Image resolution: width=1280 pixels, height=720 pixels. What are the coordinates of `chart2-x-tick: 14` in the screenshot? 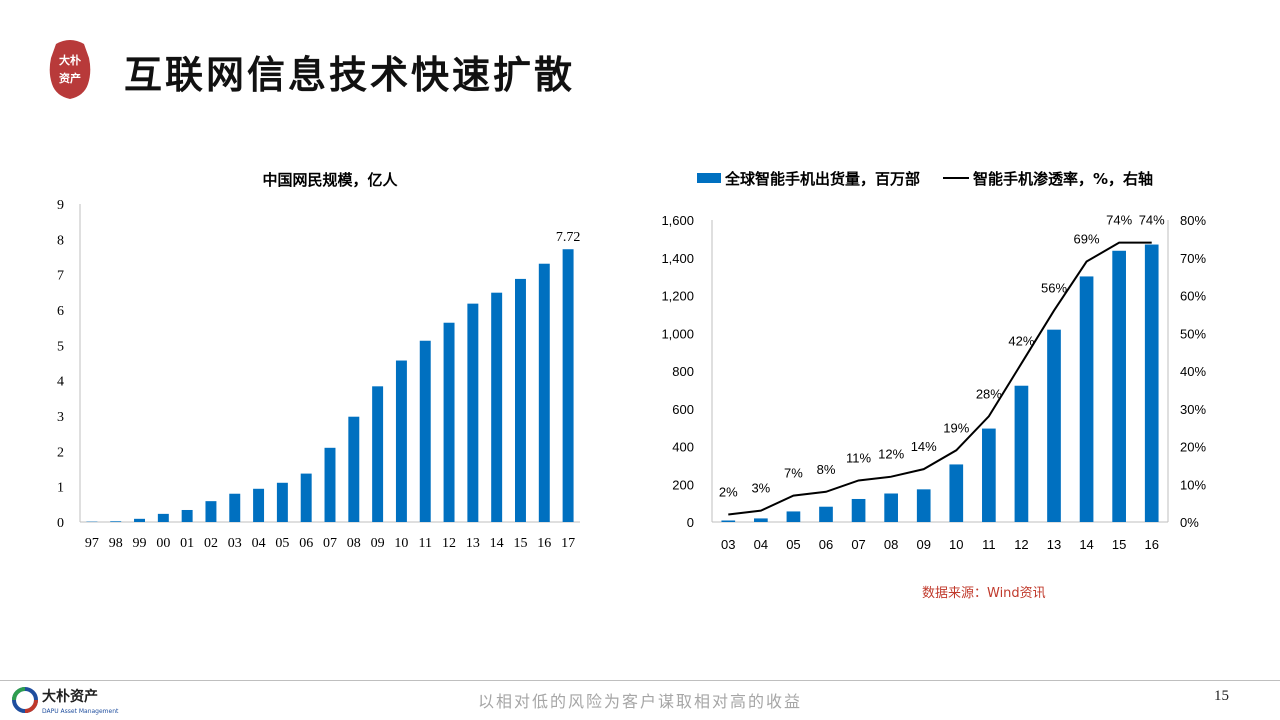 It's located at (1086, 544).